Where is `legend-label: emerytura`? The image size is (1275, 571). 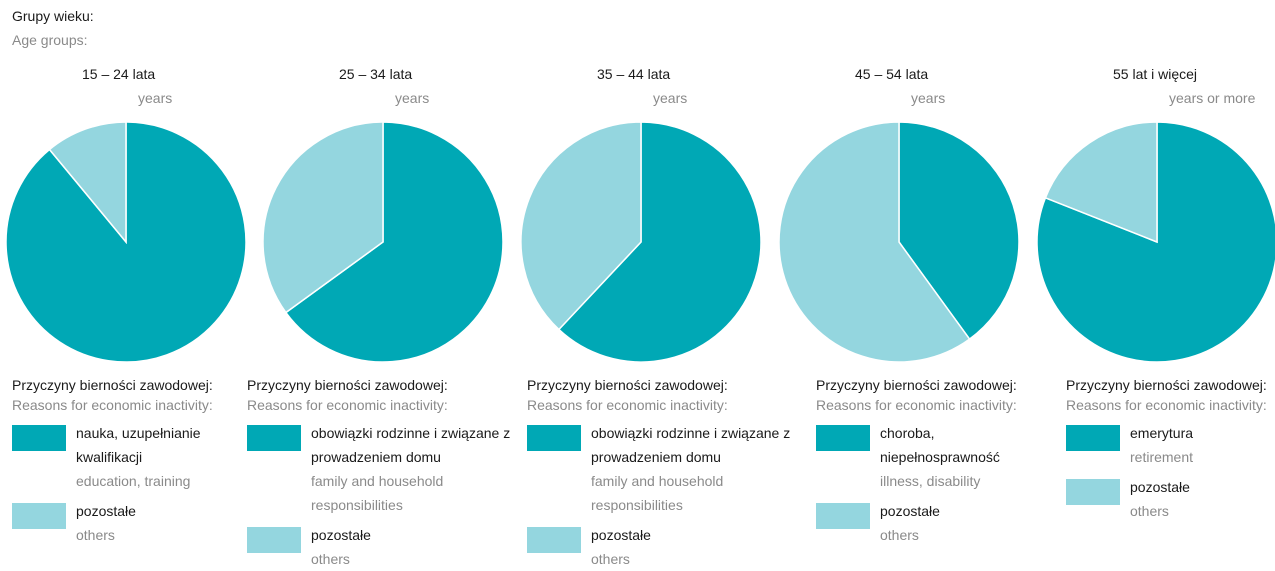
legend-label: emerytura is located at coordinates (1162, 433).